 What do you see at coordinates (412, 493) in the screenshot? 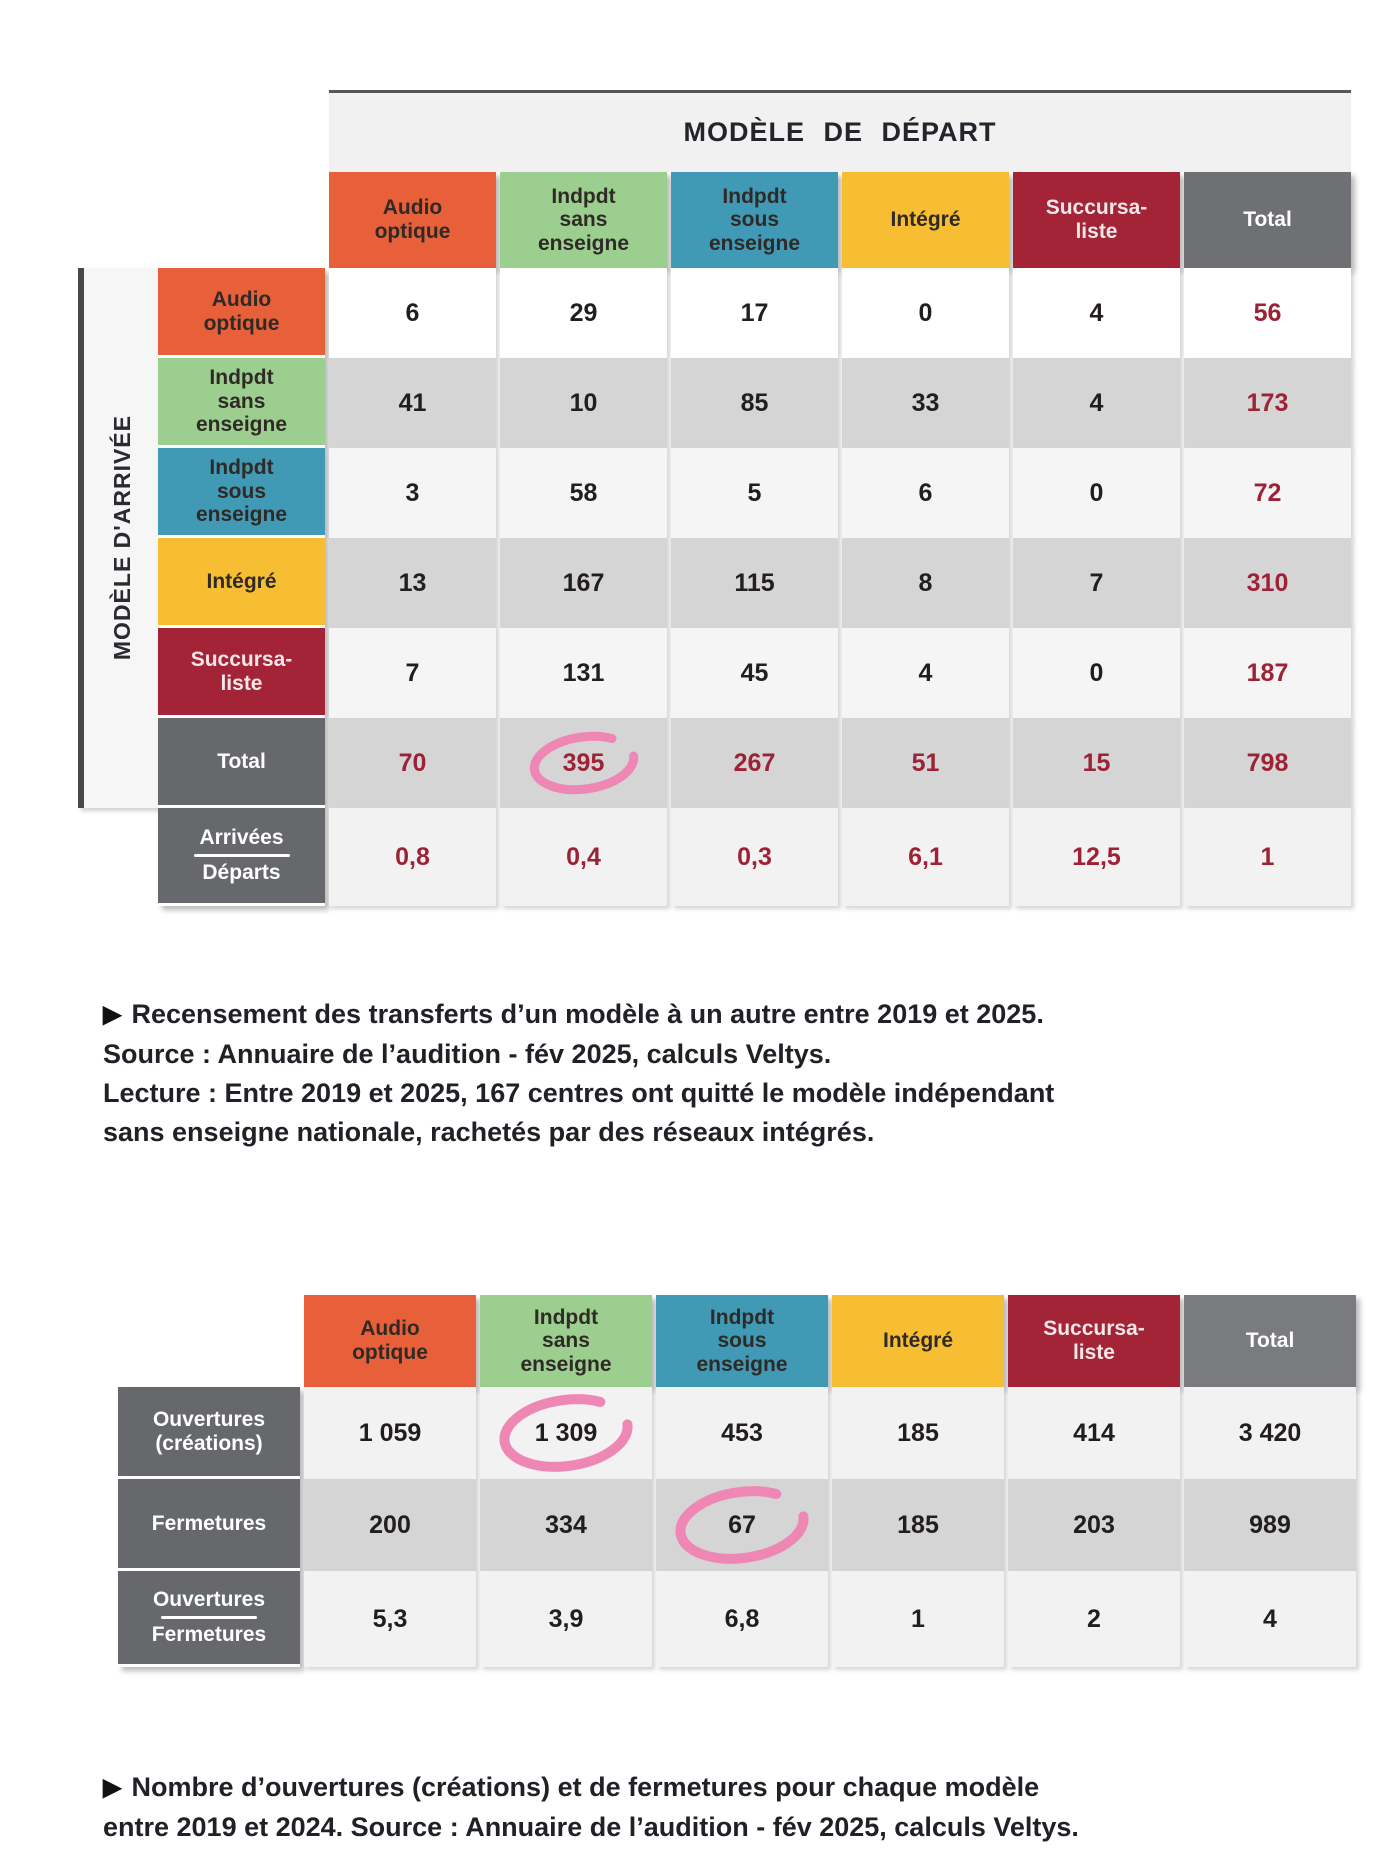
I see `data-cell: 3` at bounding box center [412, 493].